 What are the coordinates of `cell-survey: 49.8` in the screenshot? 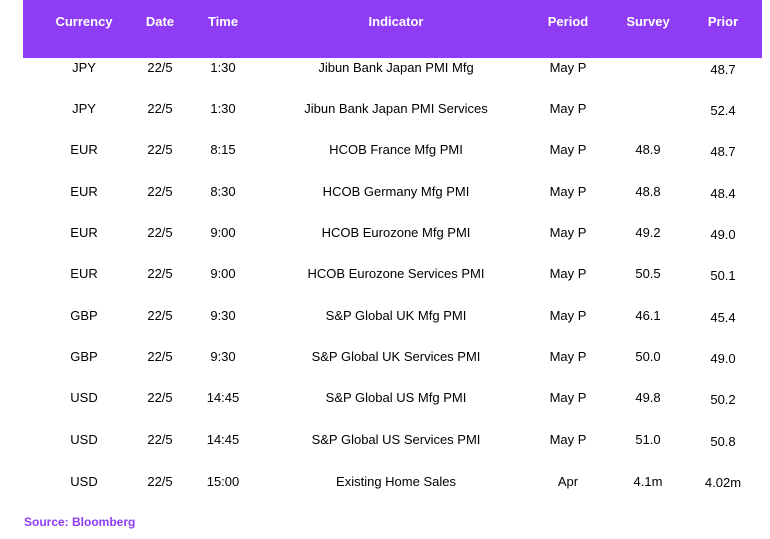 It's located at (648, 397).